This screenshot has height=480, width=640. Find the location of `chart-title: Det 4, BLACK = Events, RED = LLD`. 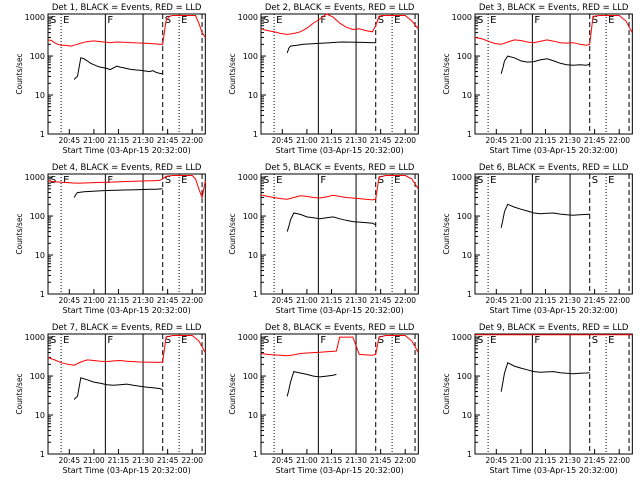

chart-title: Det 4, BLACK = Events, RED = LLD is located at coordinates (127, 168).